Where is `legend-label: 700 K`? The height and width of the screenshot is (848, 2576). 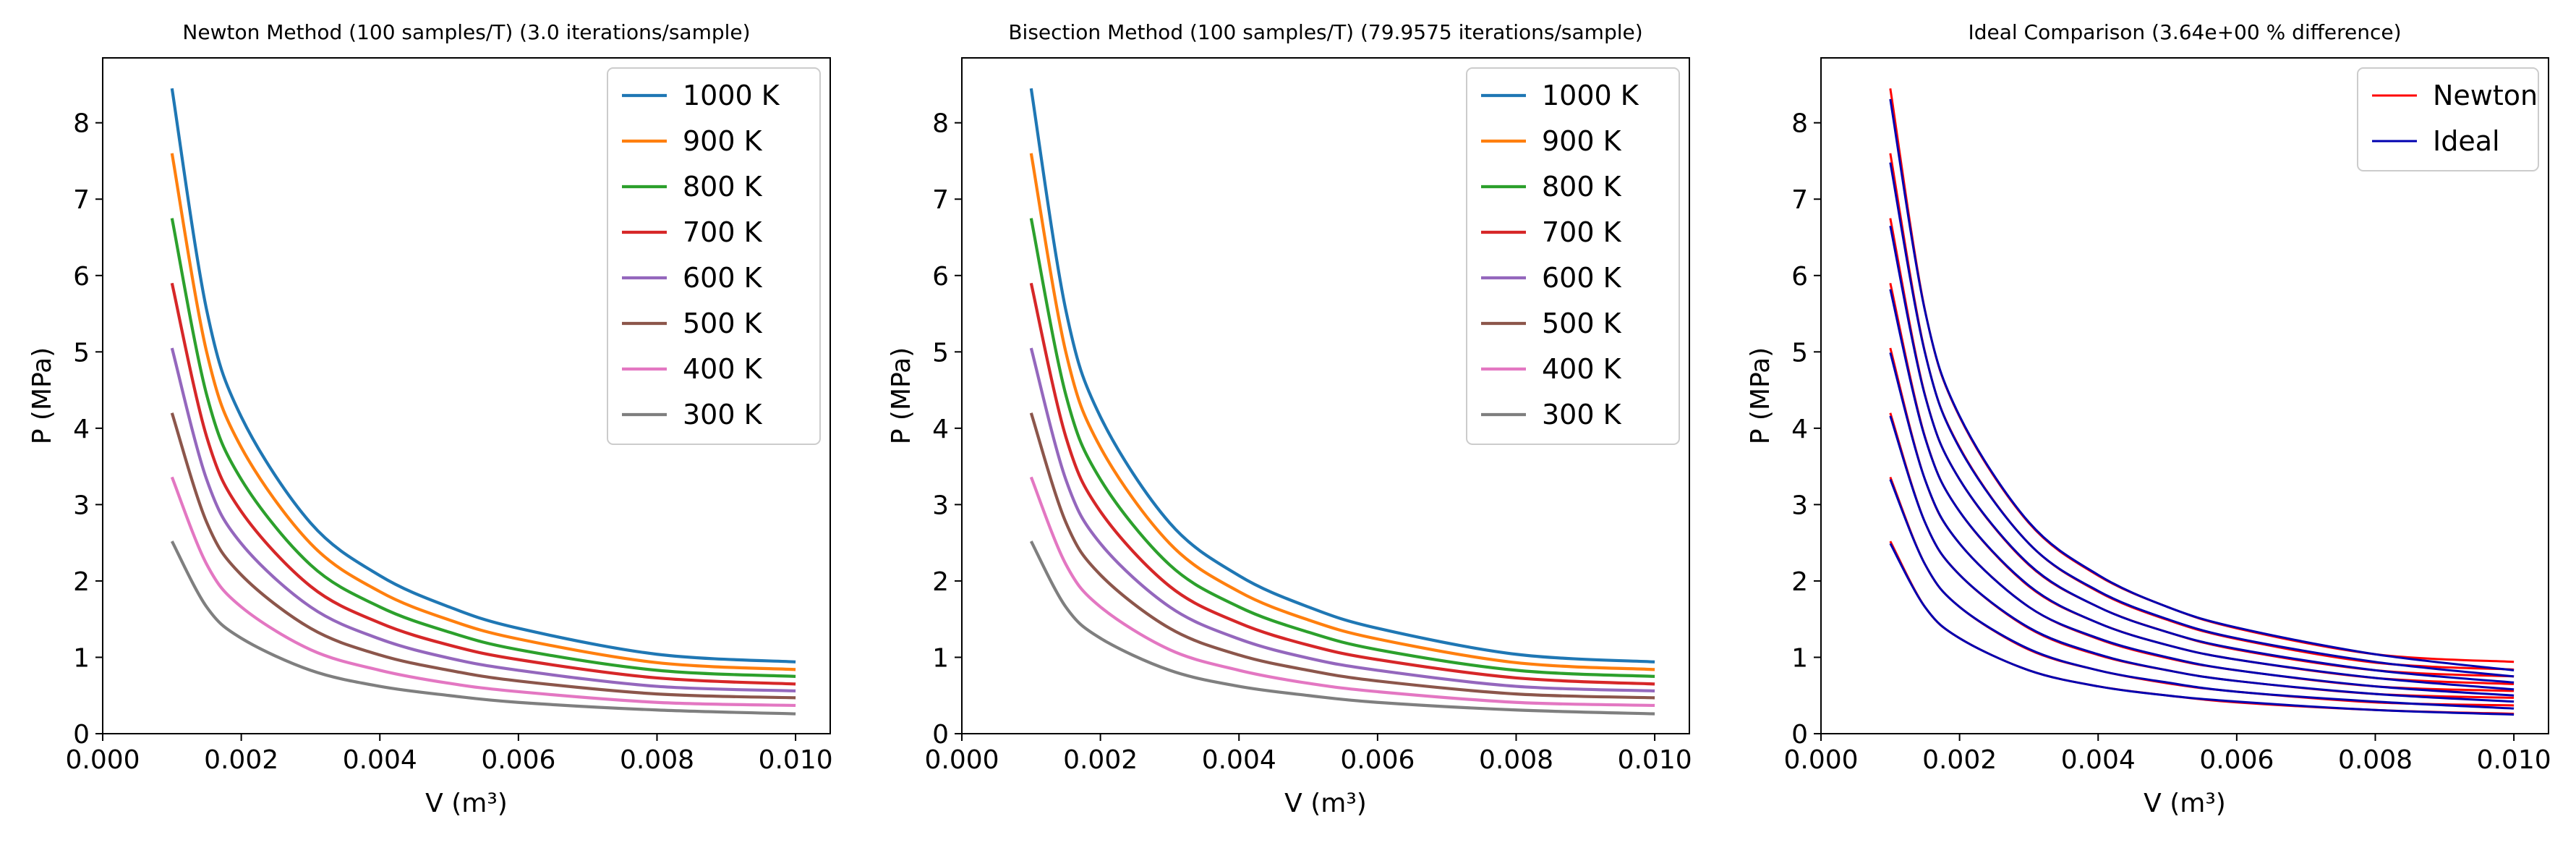
legend-label: 700 K is located at coordinates (1582, 232).